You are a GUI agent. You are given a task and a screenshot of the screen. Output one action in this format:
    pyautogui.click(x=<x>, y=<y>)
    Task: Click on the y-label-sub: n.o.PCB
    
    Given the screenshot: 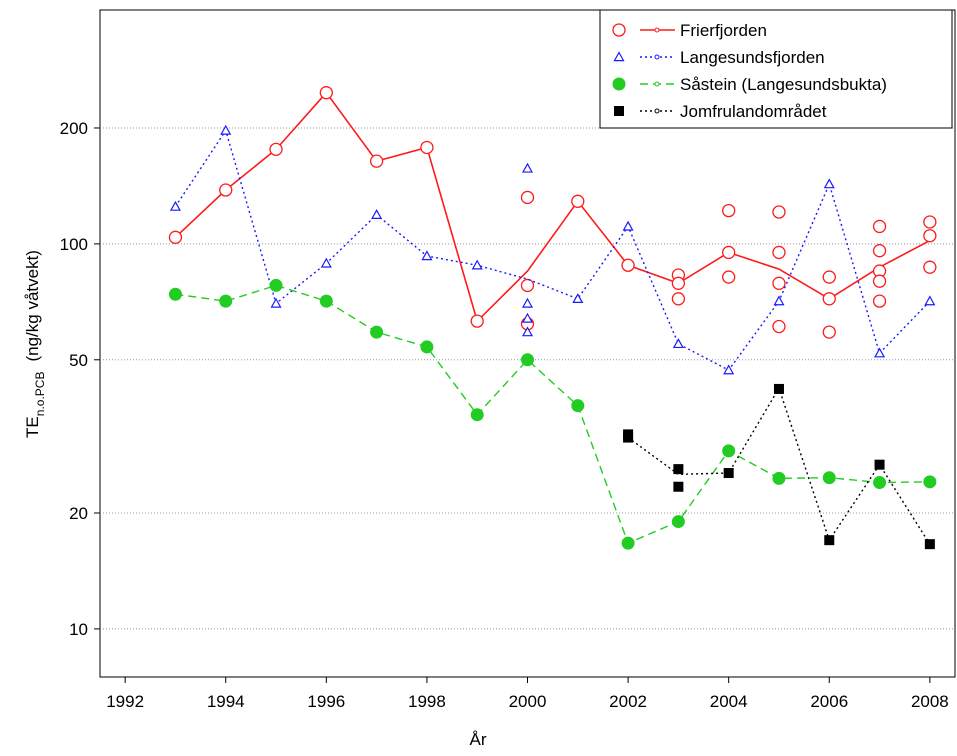 What is the action you would take?
    pyautogui.click(x=40, y=394)
    